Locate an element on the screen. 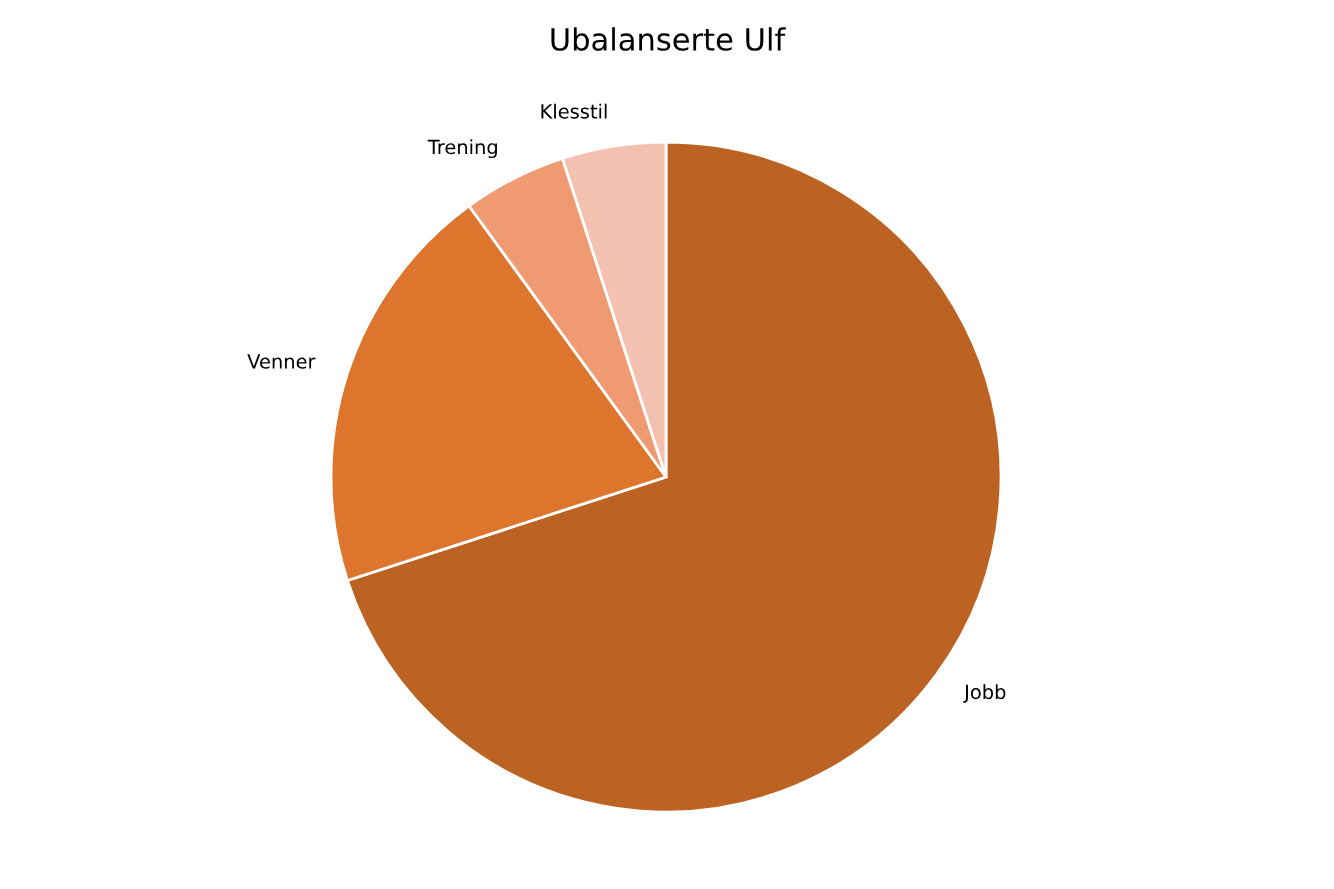 Image resolution: width=1334 pixels, height=889 pixels. slice-label: Klesstil is located at coordinates (574, 111).